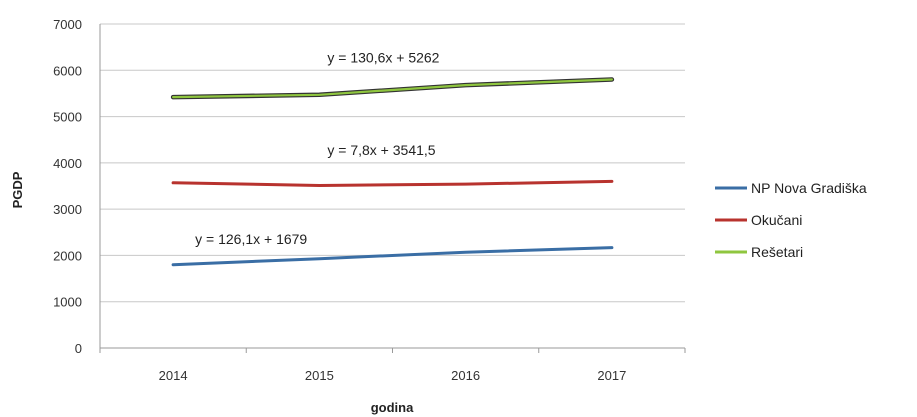  Describe the element at coordinates (67, 163) in the screenshot. I see `y-tick-label: 4000` at that location.